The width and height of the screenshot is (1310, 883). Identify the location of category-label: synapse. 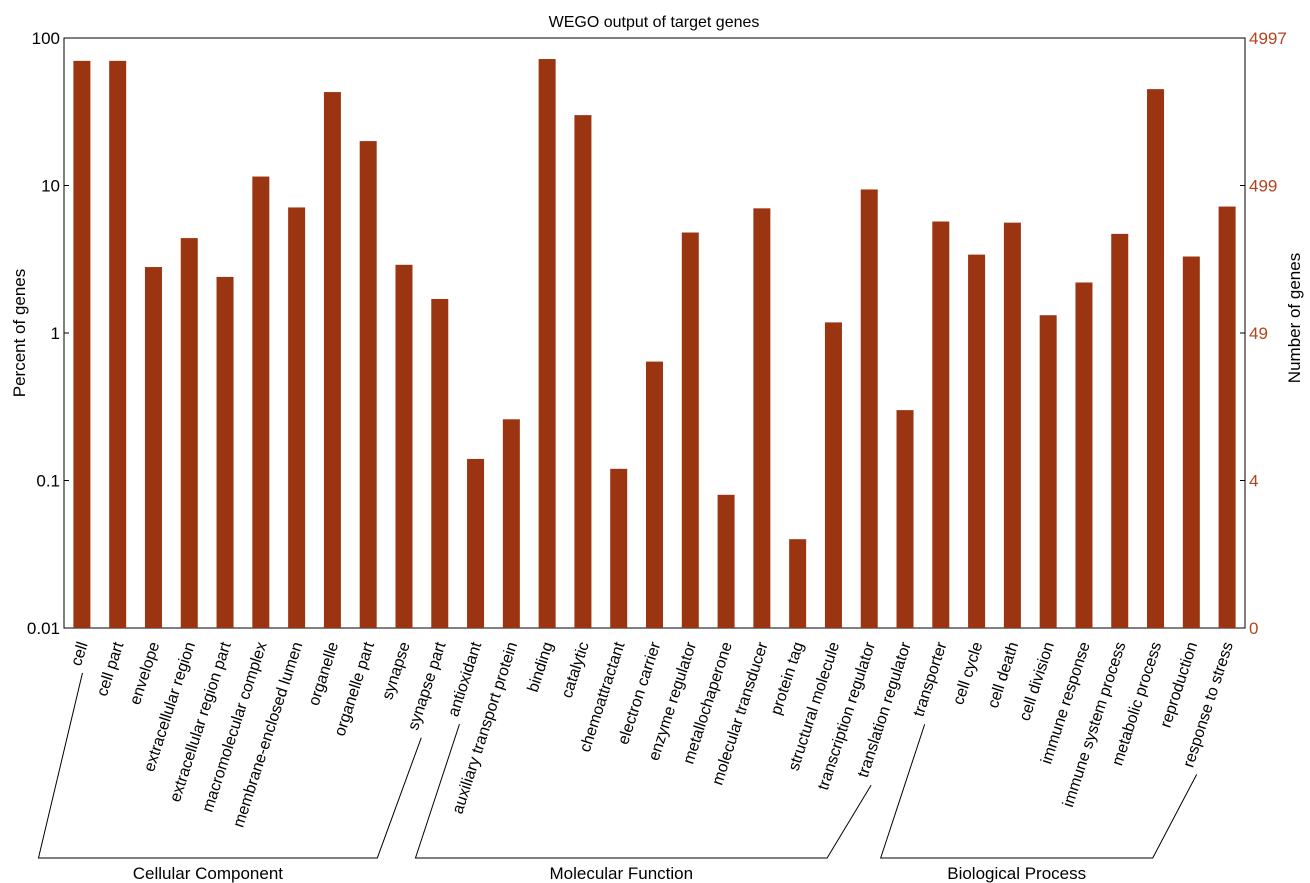
(396, 671).